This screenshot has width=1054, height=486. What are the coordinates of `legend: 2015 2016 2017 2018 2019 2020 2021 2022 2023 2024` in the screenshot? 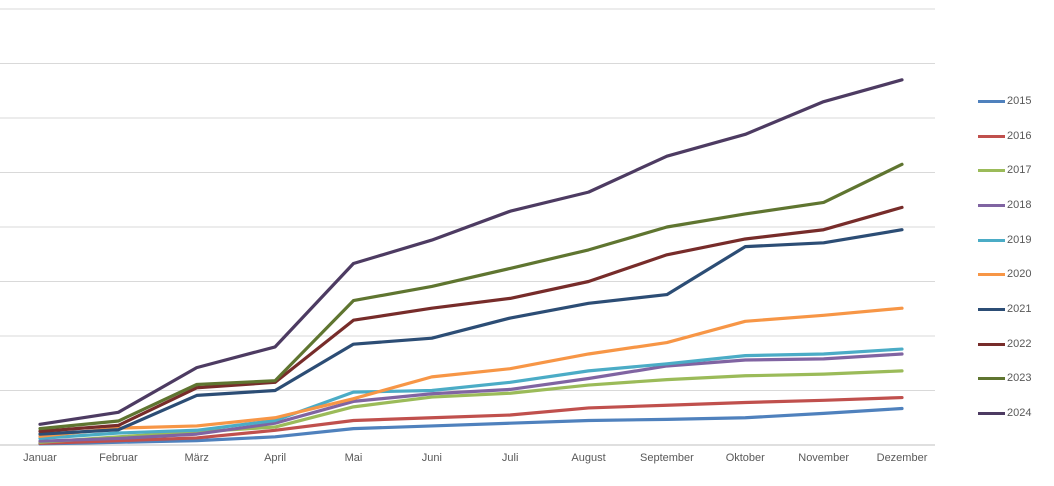 It's located at (1004, 257).